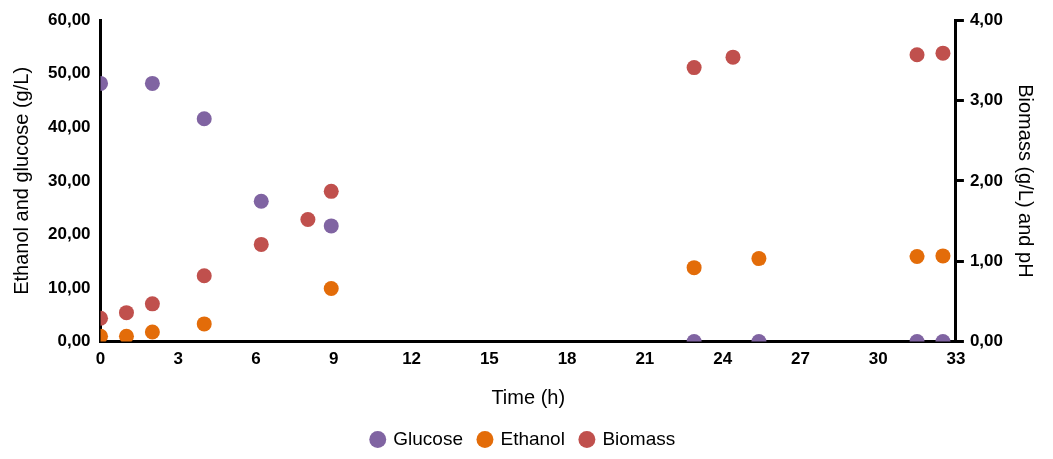  What do you see at coordinates (986, 19) in the screenshot?
I see `y2-tick-label: 4,00` at bounding box center [986, 19].